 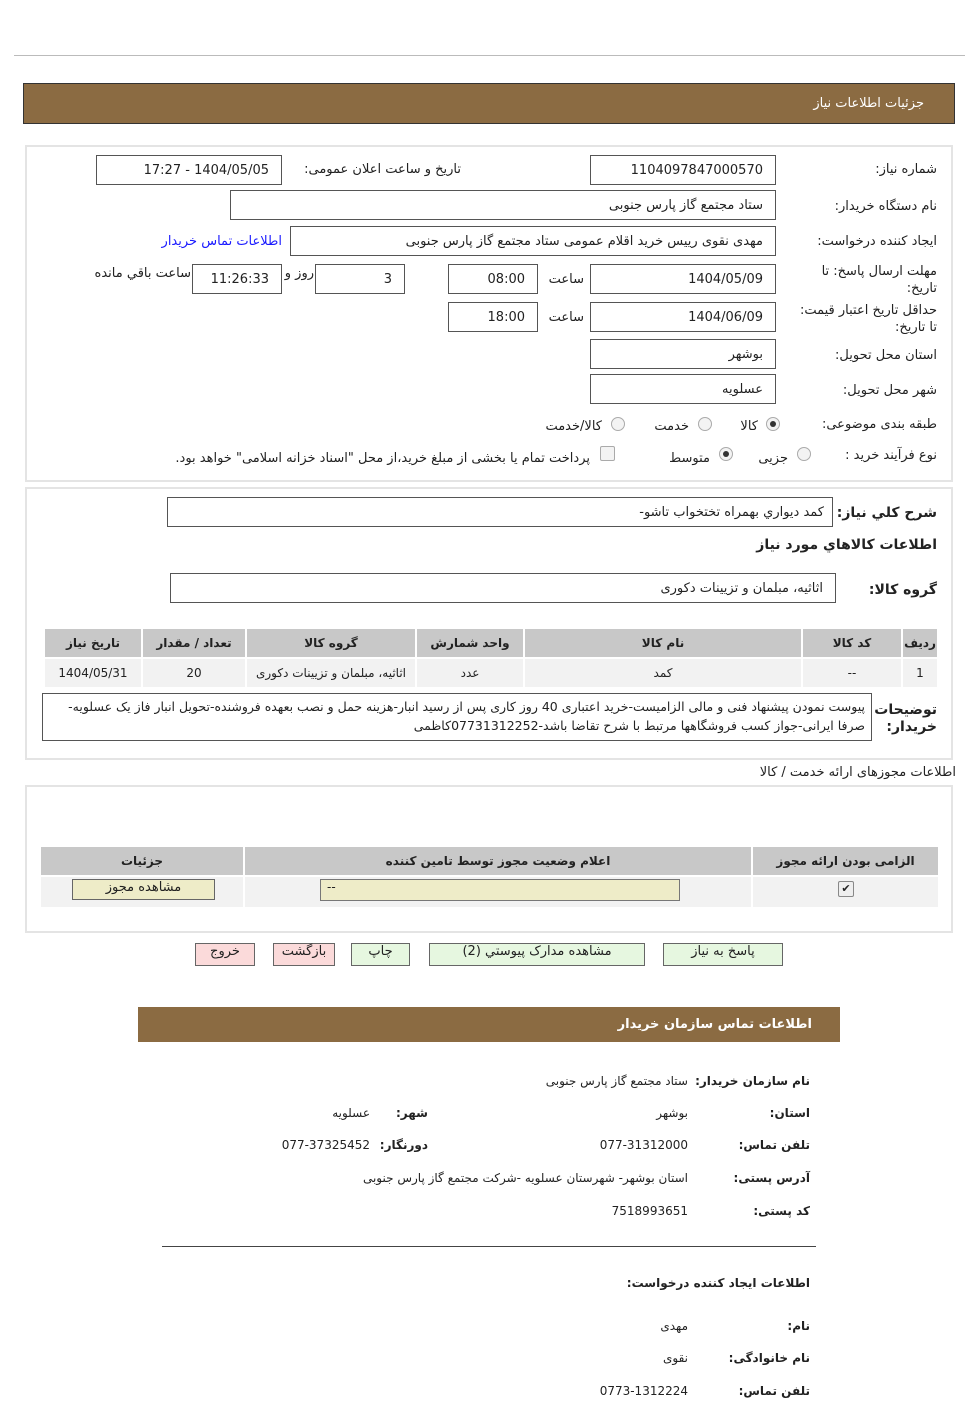 I want to click on process-radio-medium, so click(x=726, y=454).